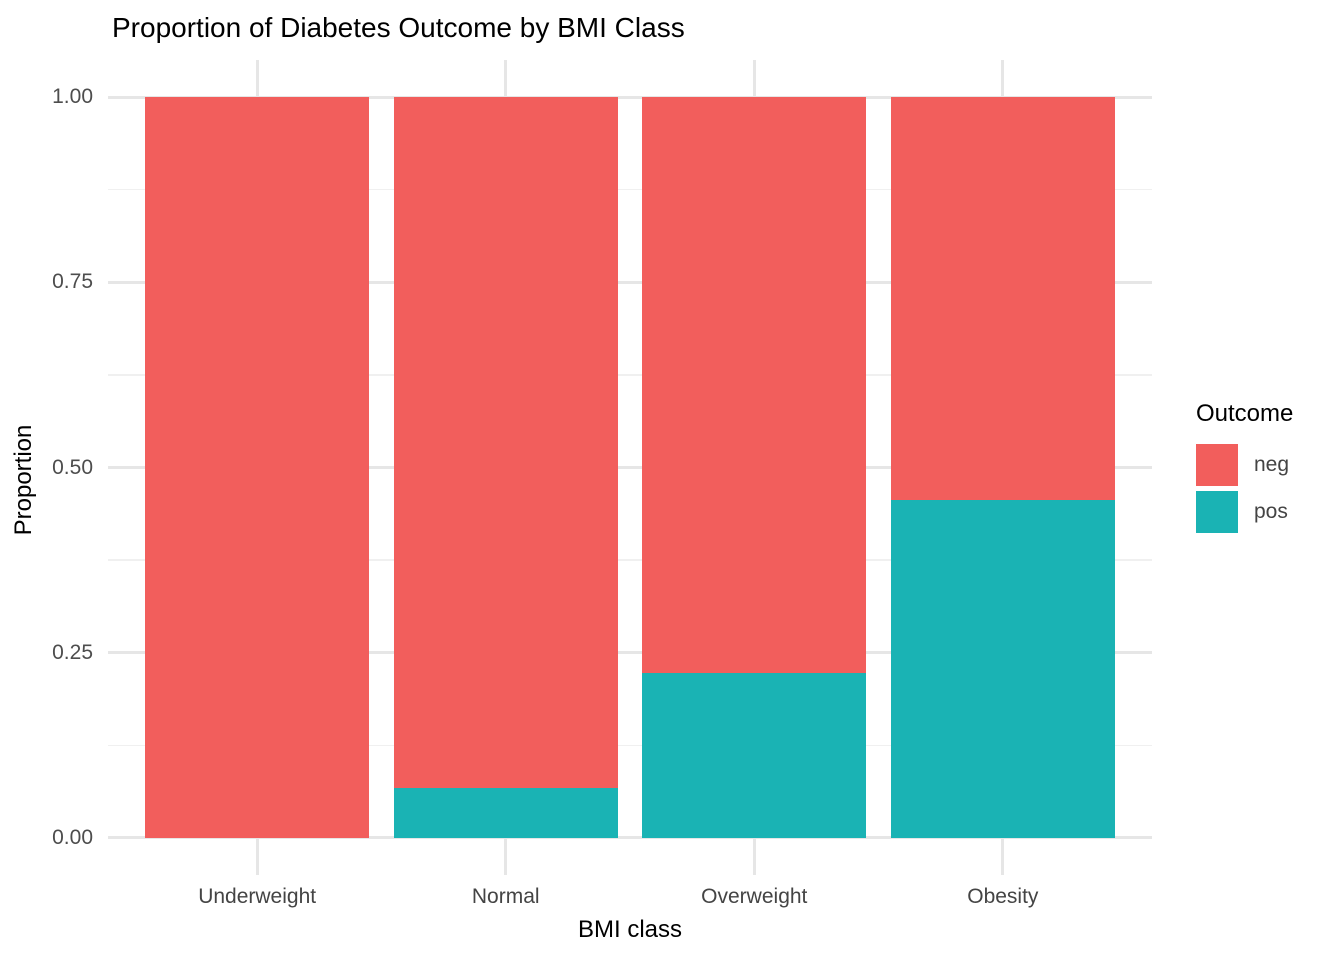  What do you see at coordinates (72, 97) in the screenshot?
I see `y-tick-label: 1.00` at bounding box center [72, 97].